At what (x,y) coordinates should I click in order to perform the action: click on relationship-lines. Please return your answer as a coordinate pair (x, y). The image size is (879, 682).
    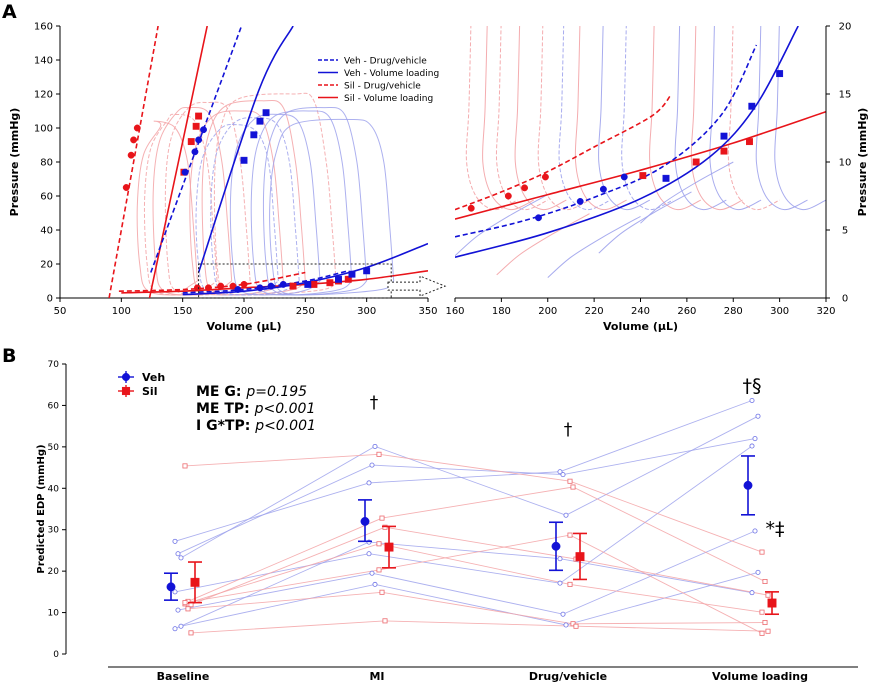
    Looking at the image, I should click on (268, 162).